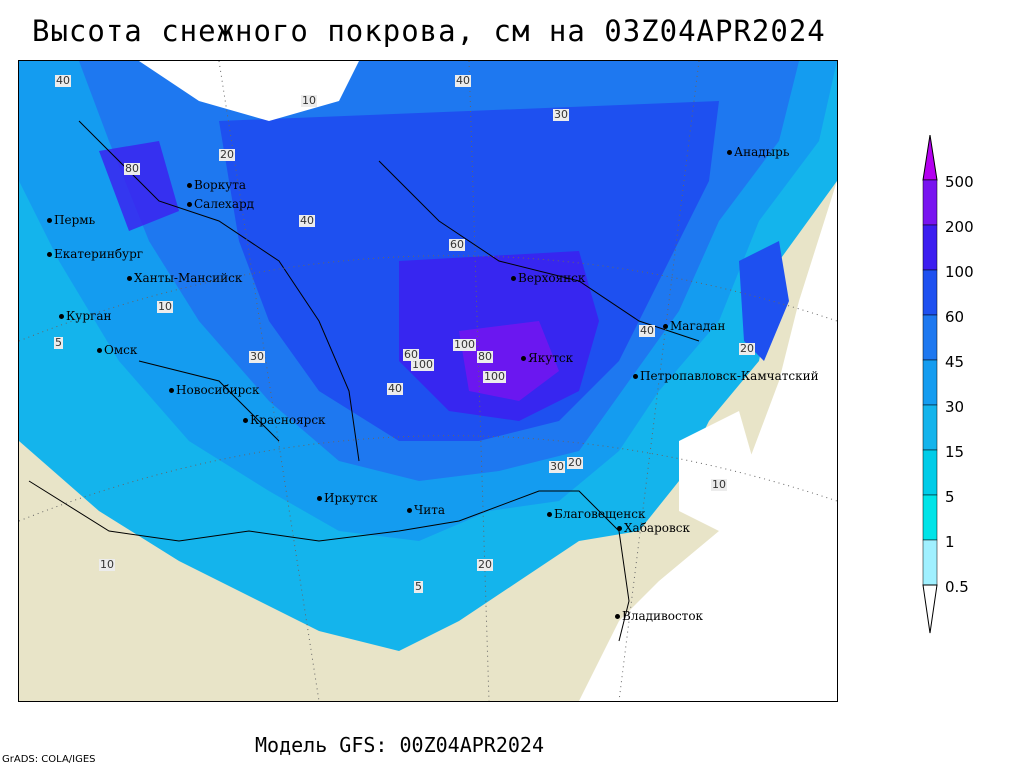  Describe the element at coordinates (950, 542) in the screenshot. I see `legend-label: 1` at that location.